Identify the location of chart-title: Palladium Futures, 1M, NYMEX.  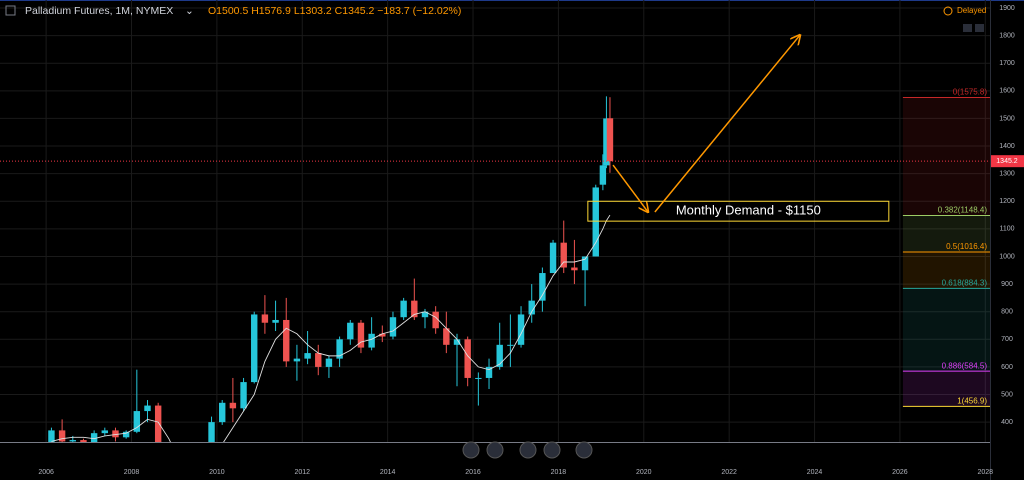
(99, 11).